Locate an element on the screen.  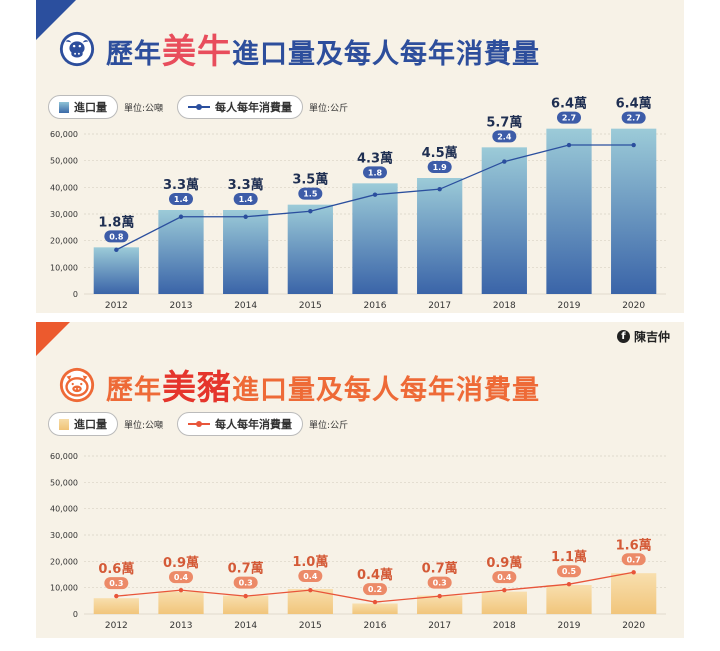
line-value-label: 0.2 is located at coordinates (375, 589).